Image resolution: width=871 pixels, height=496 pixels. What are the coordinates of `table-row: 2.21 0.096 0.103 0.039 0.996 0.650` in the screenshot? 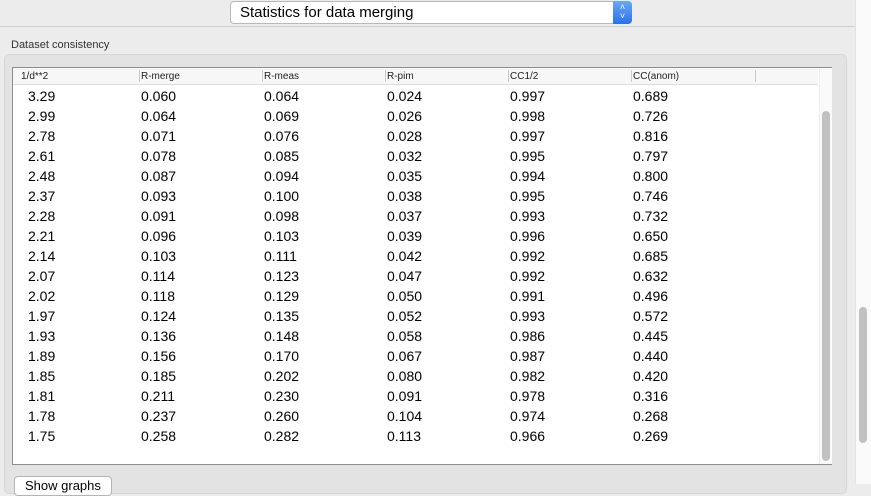 It's located at (415, 238).